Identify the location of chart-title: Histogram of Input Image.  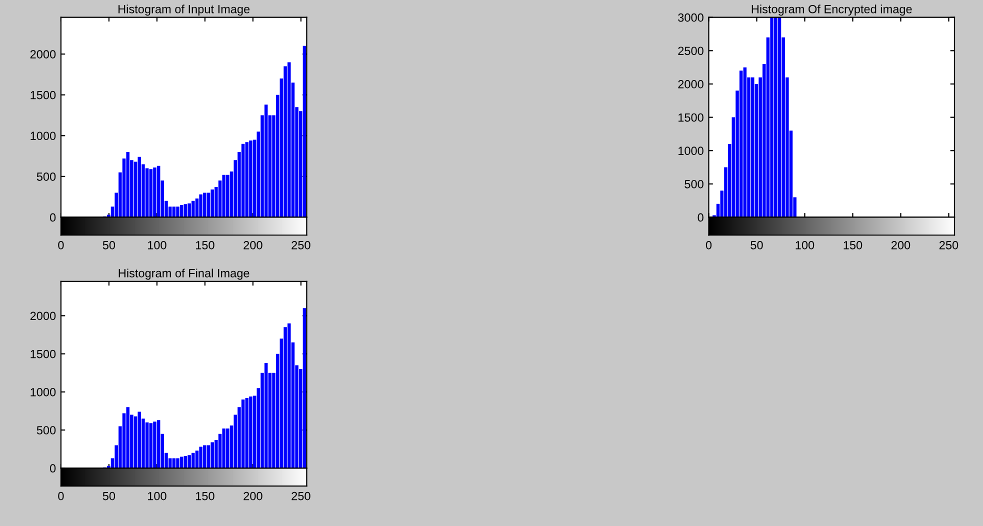
(184, 10).